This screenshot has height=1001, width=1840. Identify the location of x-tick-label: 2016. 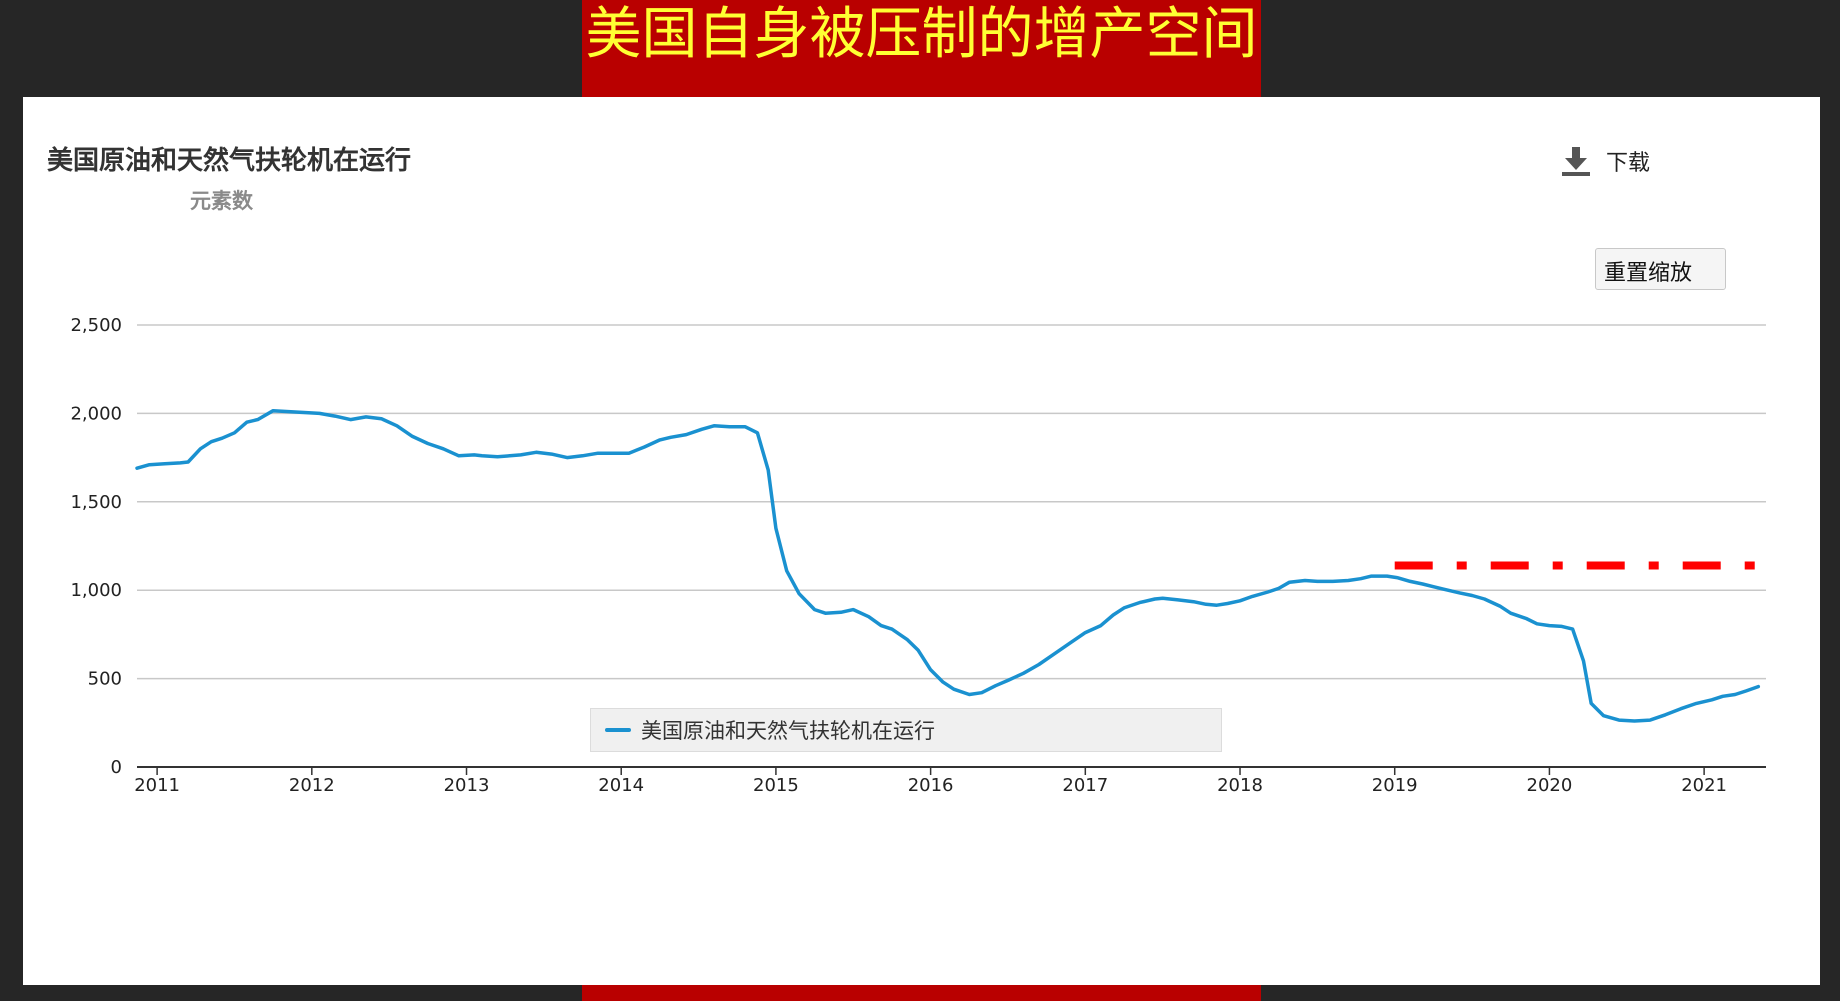
(931, 785).